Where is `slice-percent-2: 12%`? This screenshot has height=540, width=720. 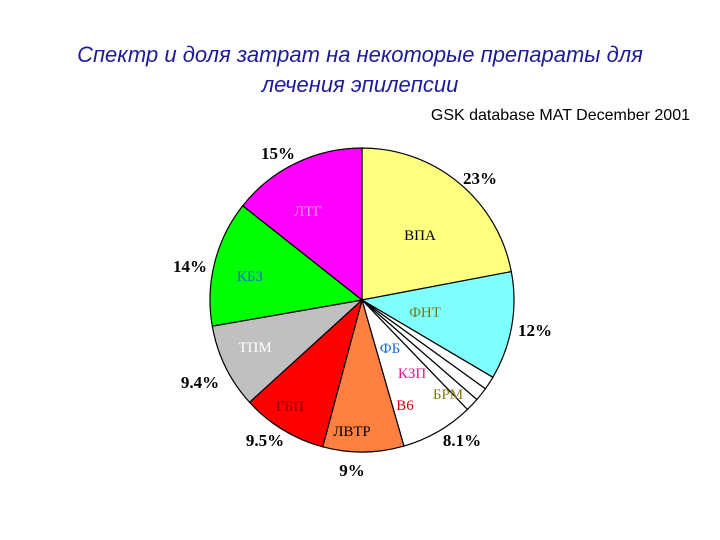
slice-percent-2: 12% is located at coordinates (535, 330).